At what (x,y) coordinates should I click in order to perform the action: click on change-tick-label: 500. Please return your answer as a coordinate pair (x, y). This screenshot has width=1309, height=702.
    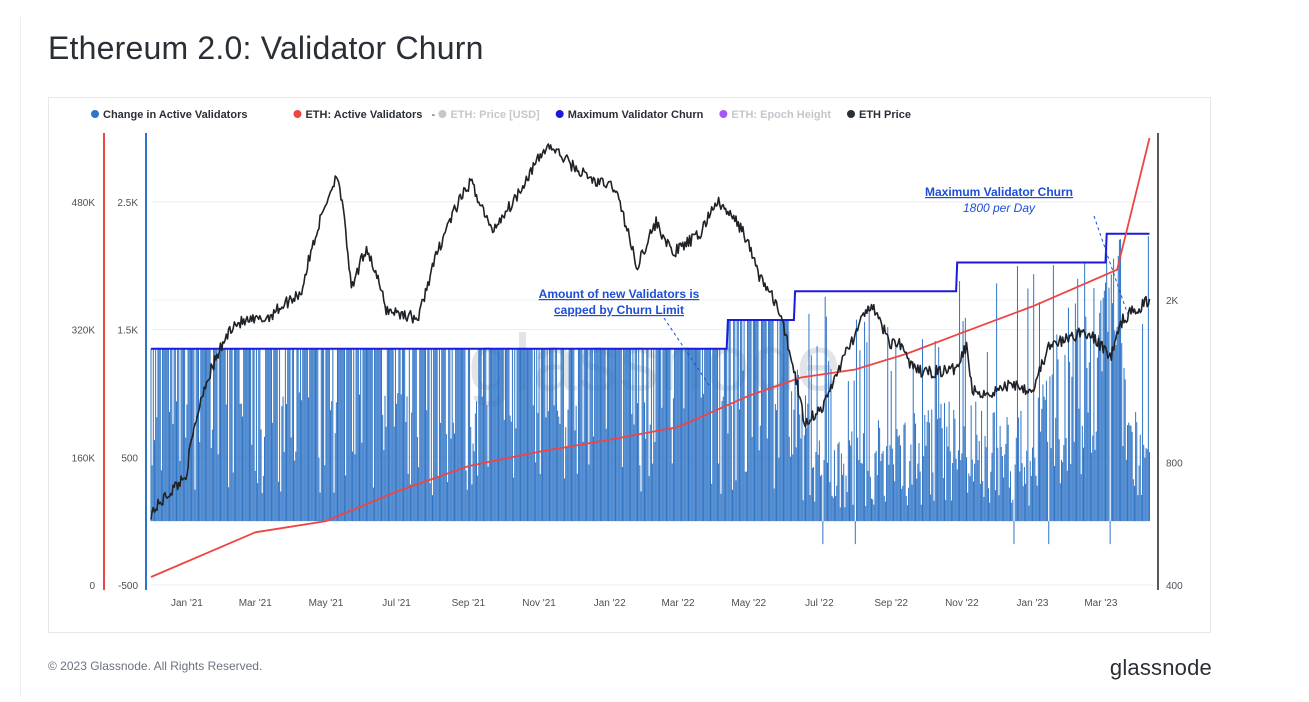
    Looking at the image, I should click on (129, 458).